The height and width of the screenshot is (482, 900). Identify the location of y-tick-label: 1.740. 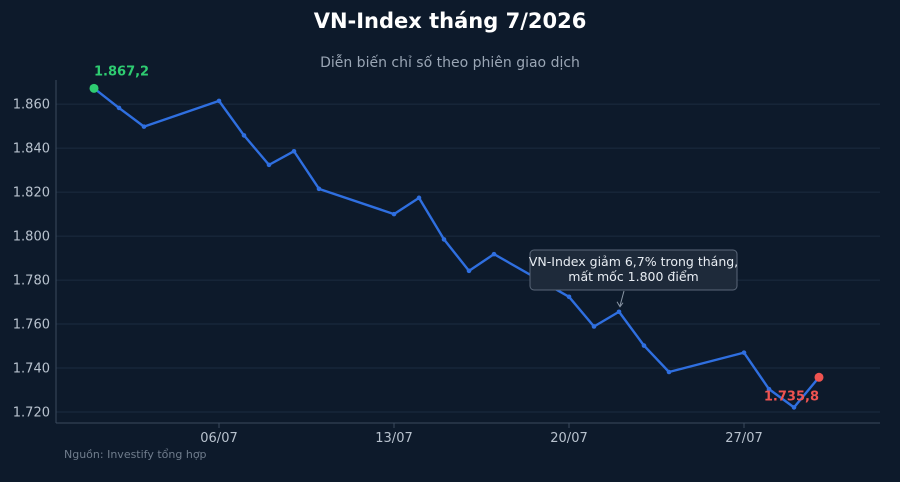
(31, 369).